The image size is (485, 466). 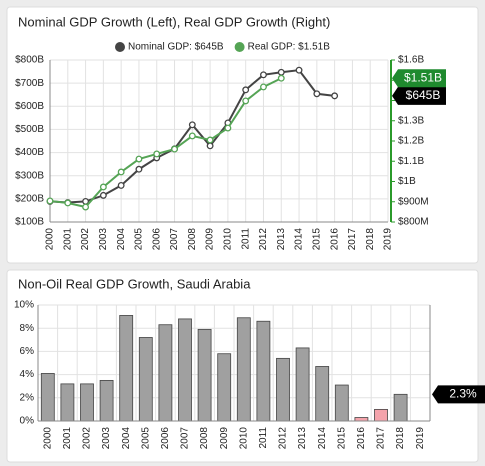 What do you see at coordinates (413, 201) in the screenshot?
I see `y2-tick-label: $900M` at bounding box center [413, 201].